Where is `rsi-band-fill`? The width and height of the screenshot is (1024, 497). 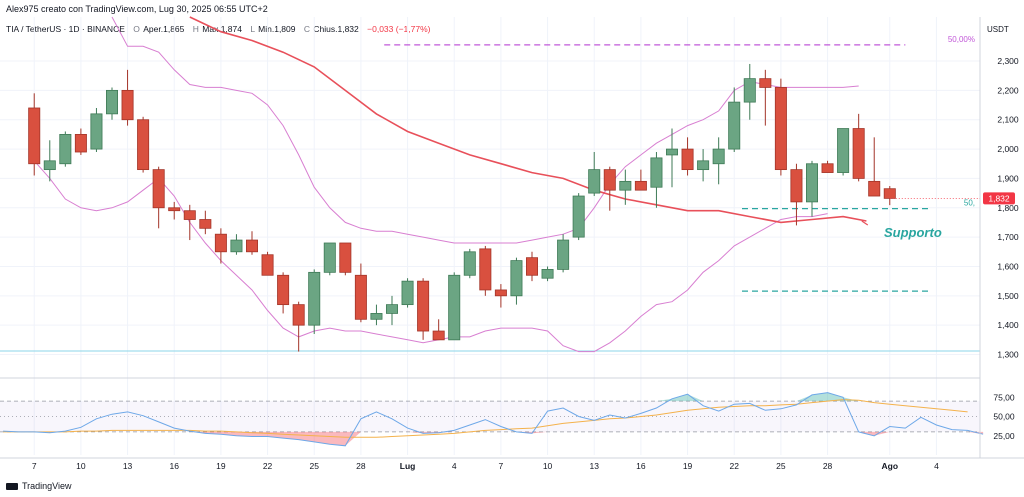 rsi-band-fill is located at coordinates (490, 416).